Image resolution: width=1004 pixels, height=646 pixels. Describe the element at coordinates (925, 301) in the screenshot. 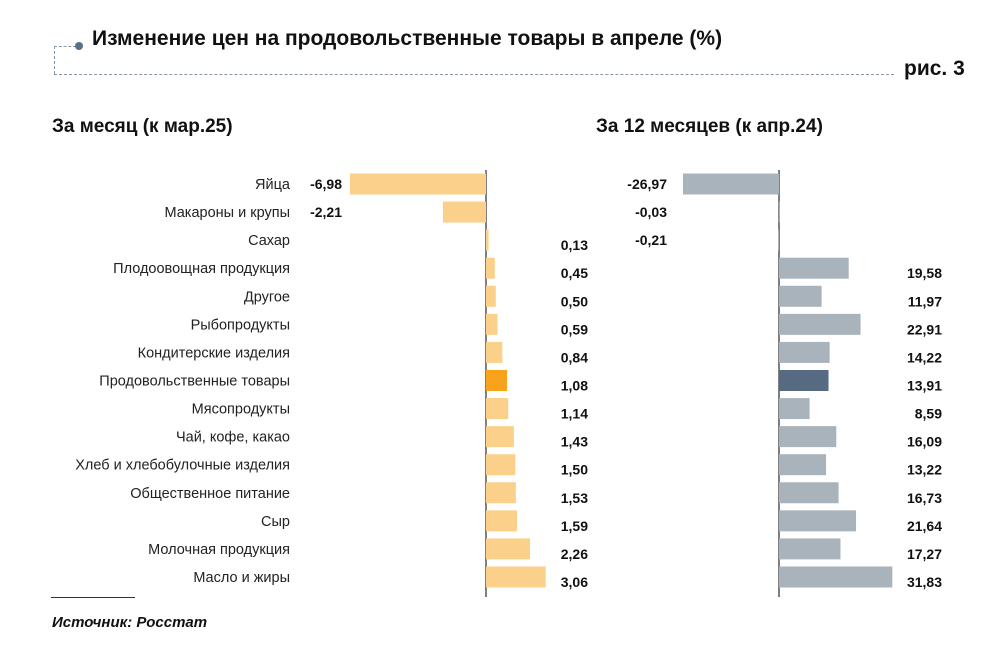

I see `value-label: 11,97` at that location.